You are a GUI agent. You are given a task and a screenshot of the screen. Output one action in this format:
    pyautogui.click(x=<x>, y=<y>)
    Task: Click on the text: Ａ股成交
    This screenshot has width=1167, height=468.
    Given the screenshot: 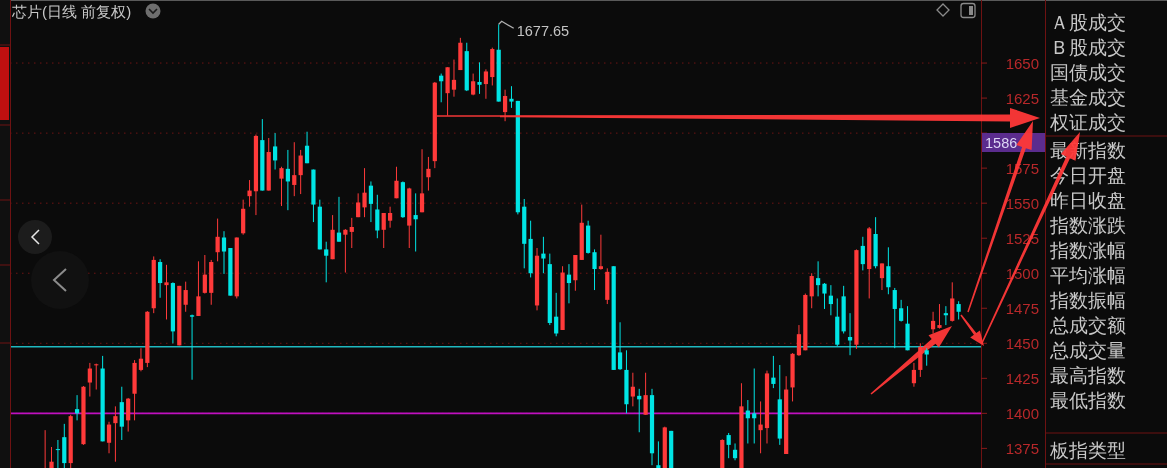 What is the action you would take?
    pyautogui.click(x=1088, y=22)
    